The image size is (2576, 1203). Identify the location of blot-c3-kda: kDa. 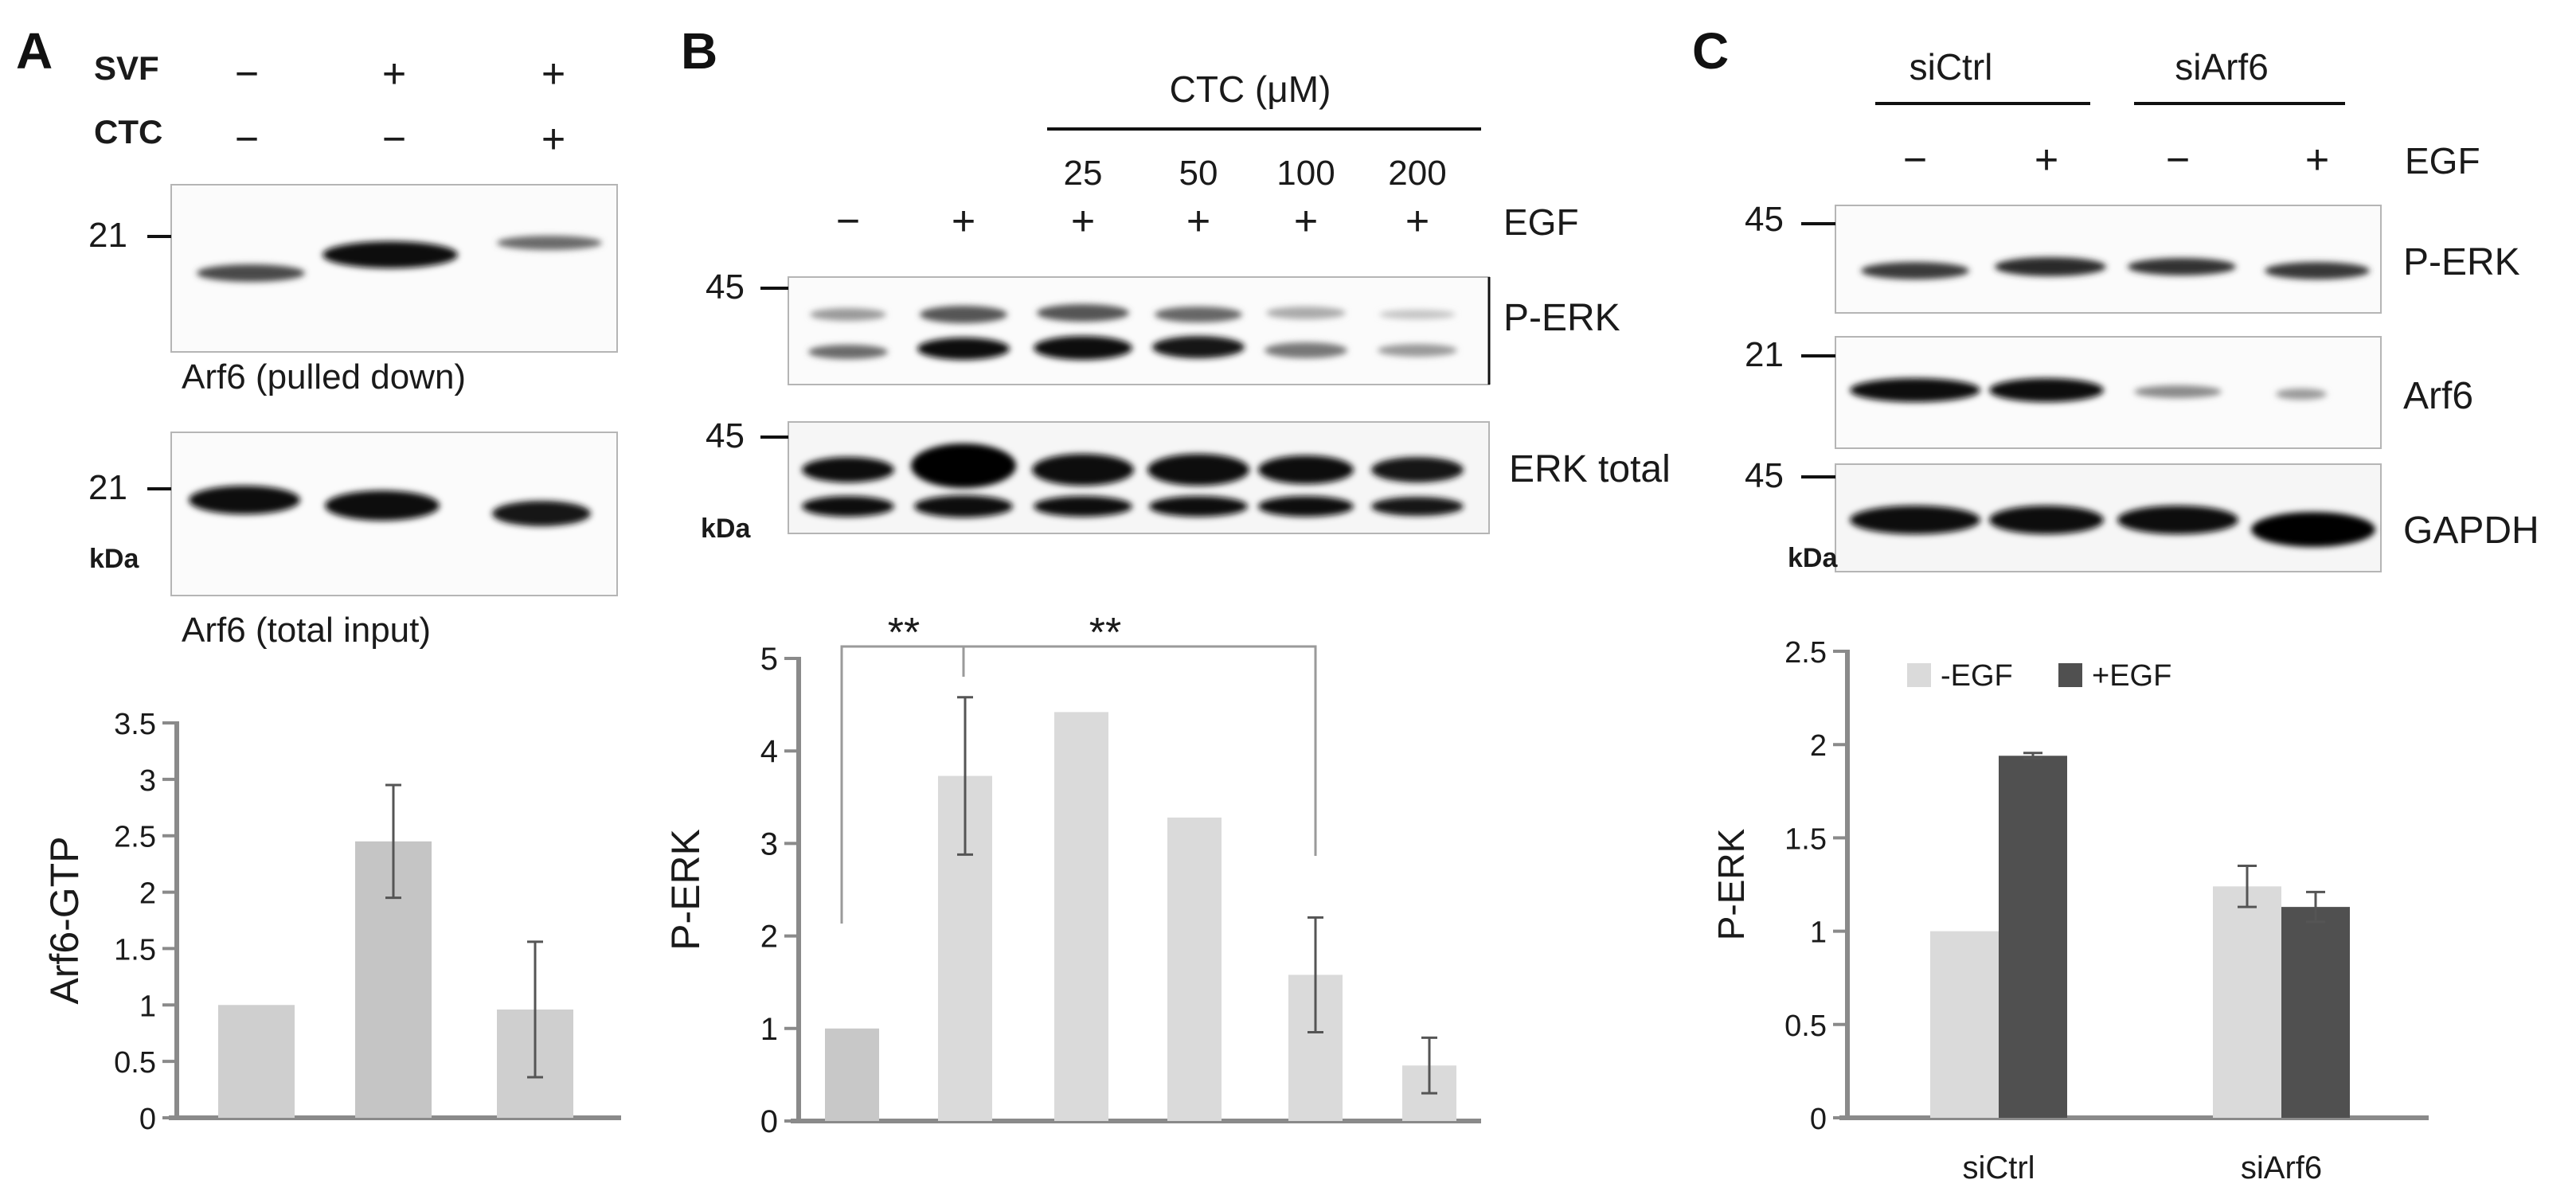
(1813, 558).